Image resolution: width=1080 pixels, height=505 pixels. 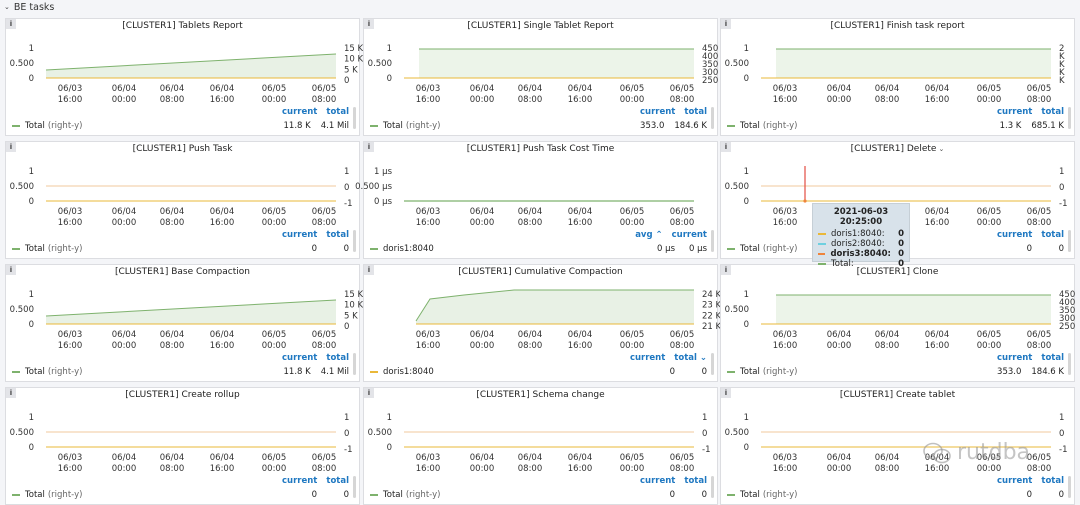 I want to click on panel-title: [CLUSTER1] Clone, so click(x=897, y=272).